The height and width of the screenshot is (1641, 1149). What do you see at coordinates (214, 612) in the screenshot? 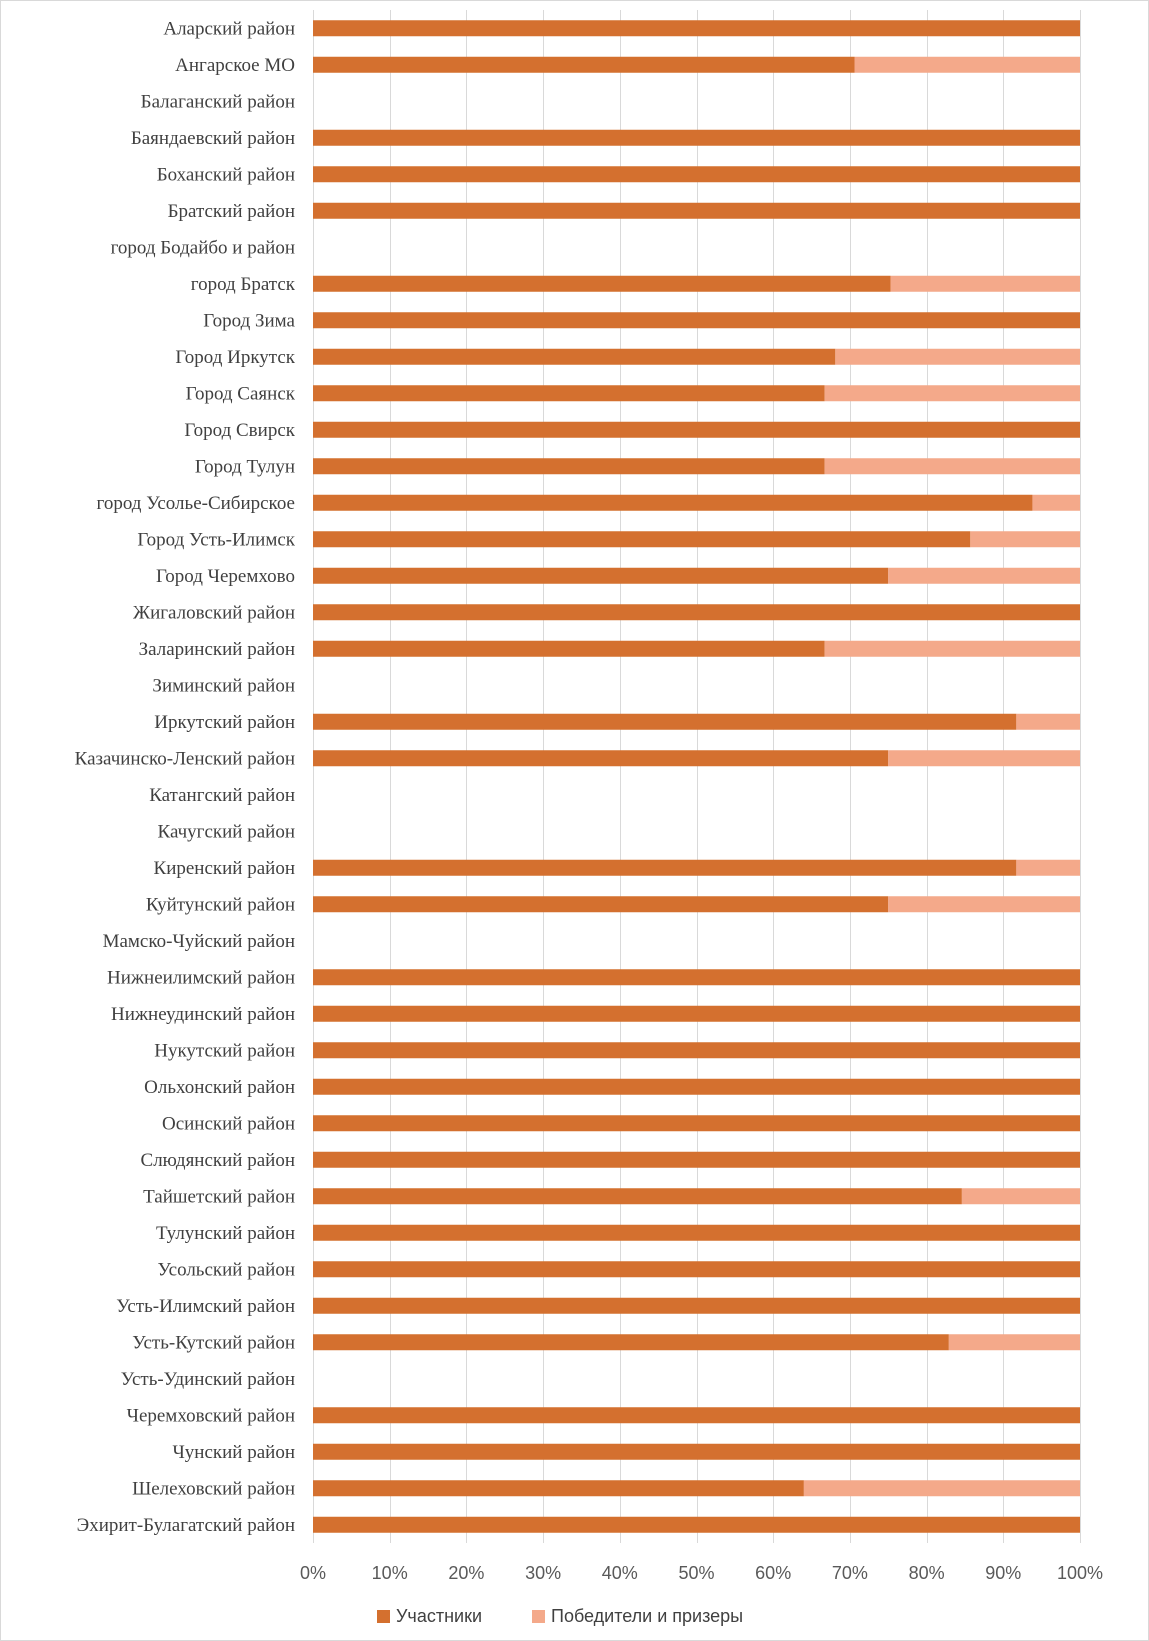
I see `category-label: Жигаловский район` at bounding box center [214, 612].